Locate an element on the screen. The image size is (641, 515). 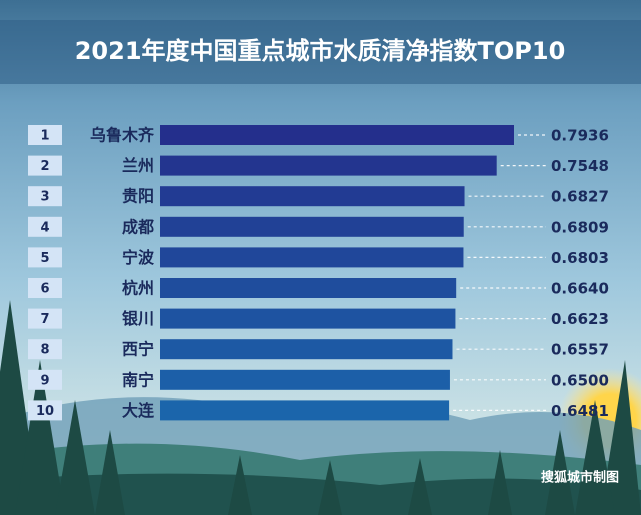
hill-front is located at coordinates (320, 494).